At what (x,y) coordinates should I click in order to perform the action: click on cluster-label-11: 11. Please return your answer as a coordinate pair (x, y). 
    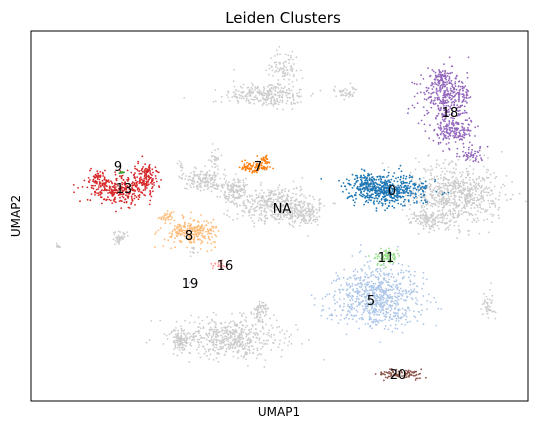
    Looking at the image, I should click on (386, 258).